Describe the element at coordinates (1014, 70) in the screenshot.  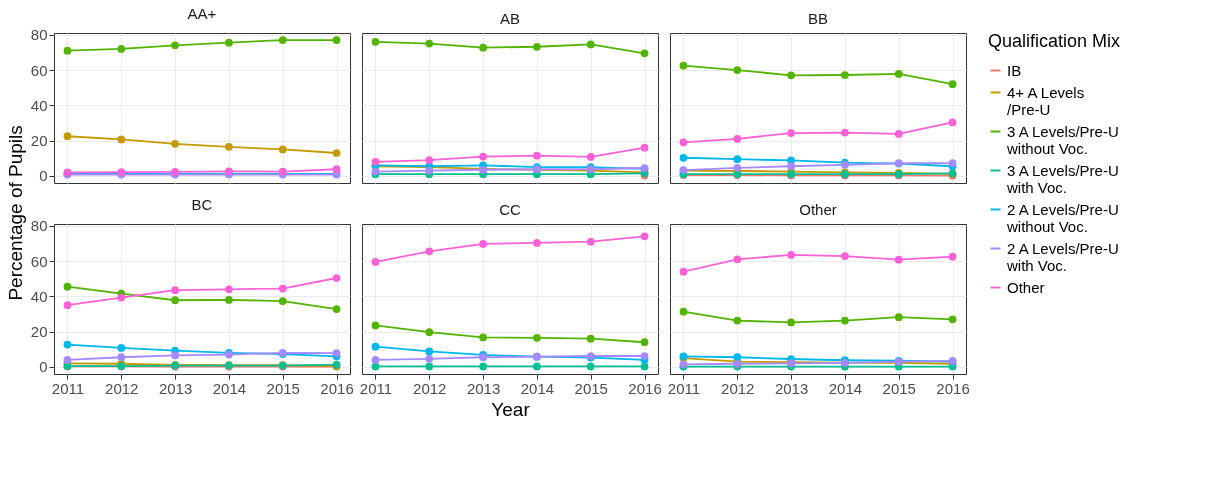
I see `legend-label: IB` at that location.